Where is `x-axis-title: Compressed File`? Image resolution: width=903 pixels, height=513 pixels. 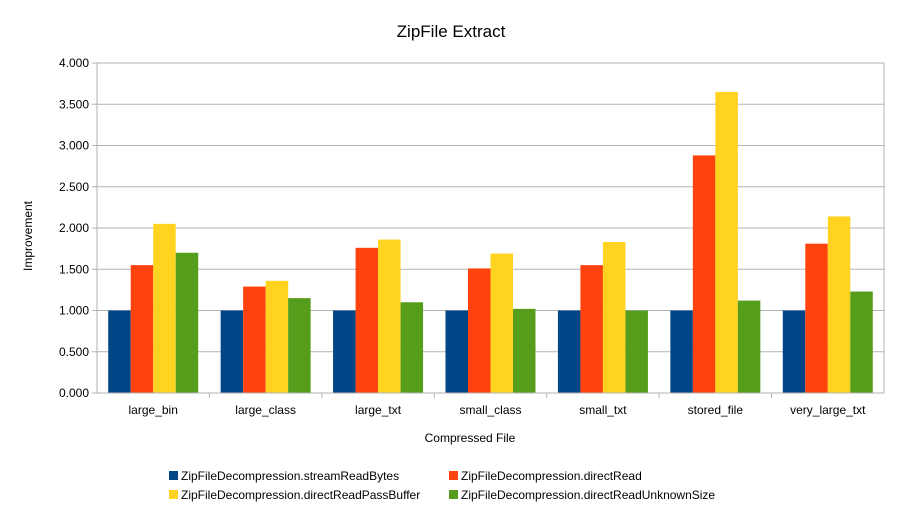 x-axis-title: Compressed File is located at coordinates (470, 438).